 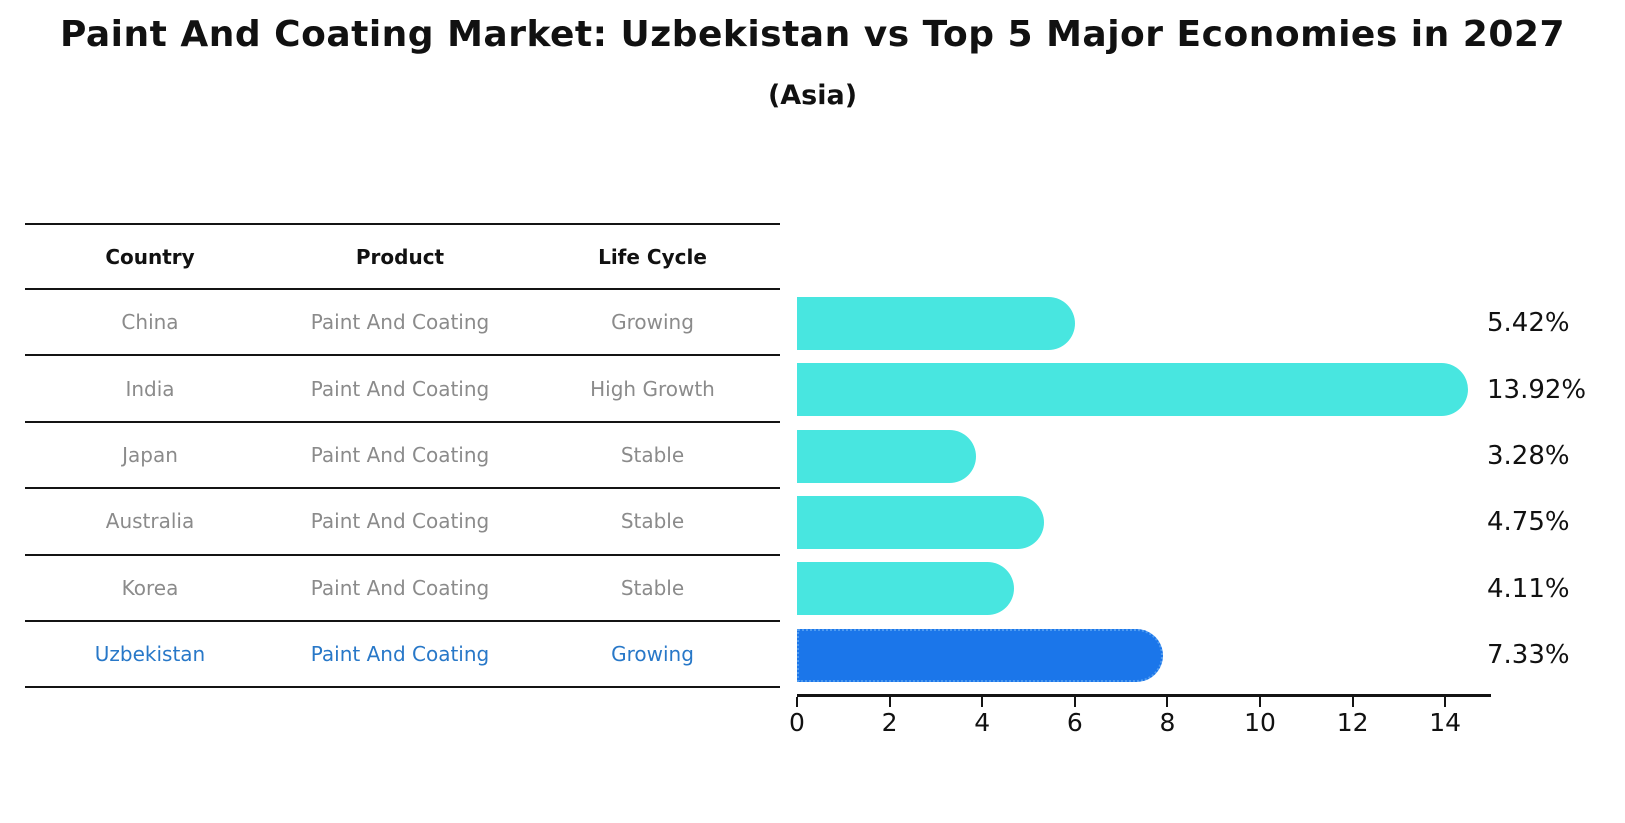 I want to click on table-header-row: Country Product Life Cycle, so click(x=402, y=257).